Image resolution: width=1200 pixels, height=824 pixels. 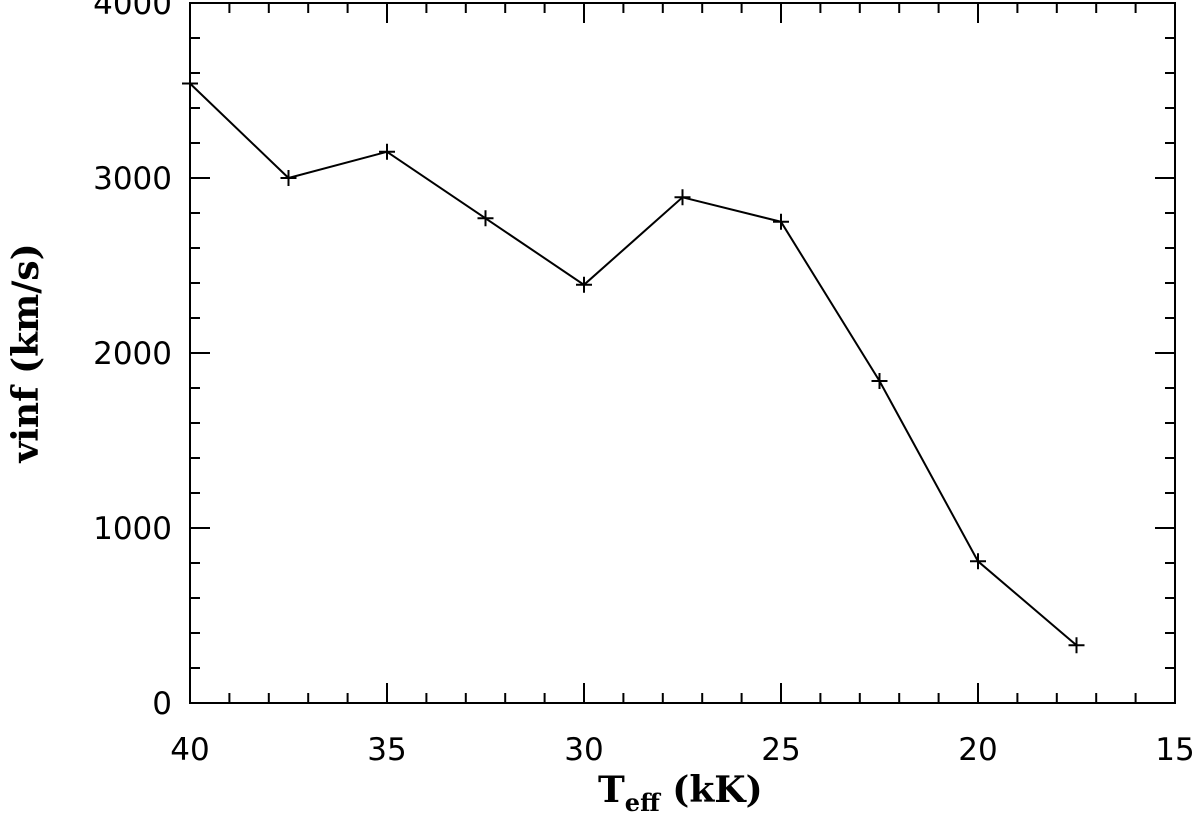 What do you see at coordinates (386, 750) in the screenshot?
I see `x-tick-label: 35` at bounding box center [386, 750].